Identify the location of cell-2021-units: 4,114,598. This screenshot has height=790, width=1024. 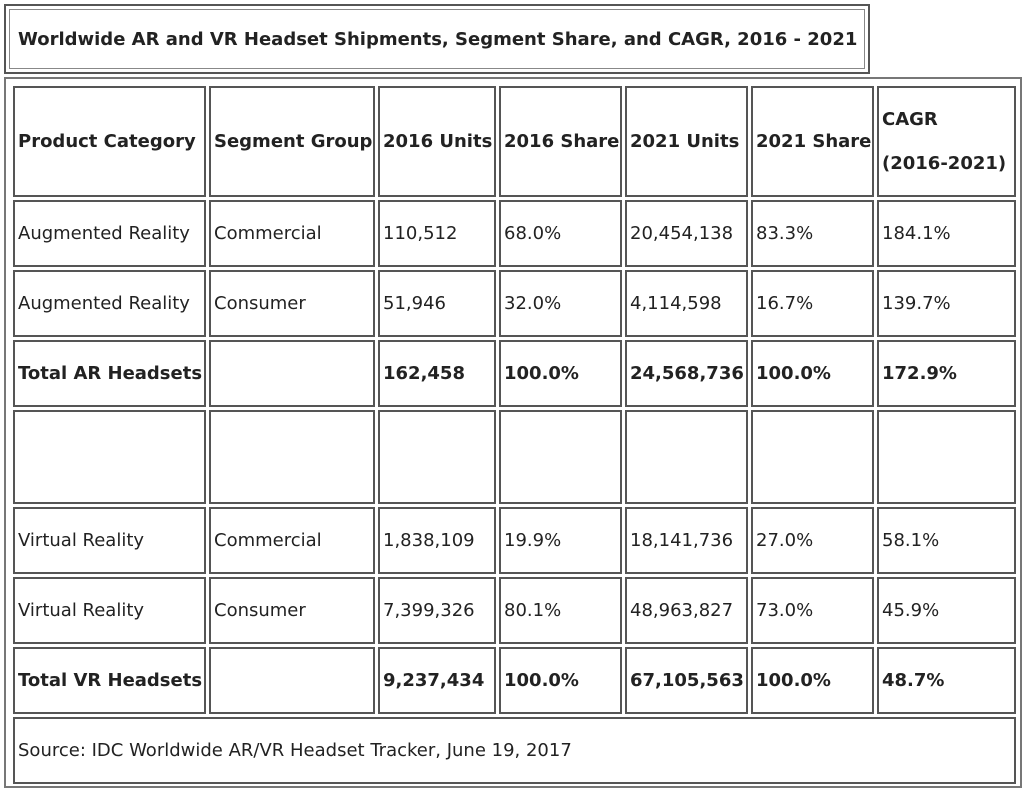
(686, 303).